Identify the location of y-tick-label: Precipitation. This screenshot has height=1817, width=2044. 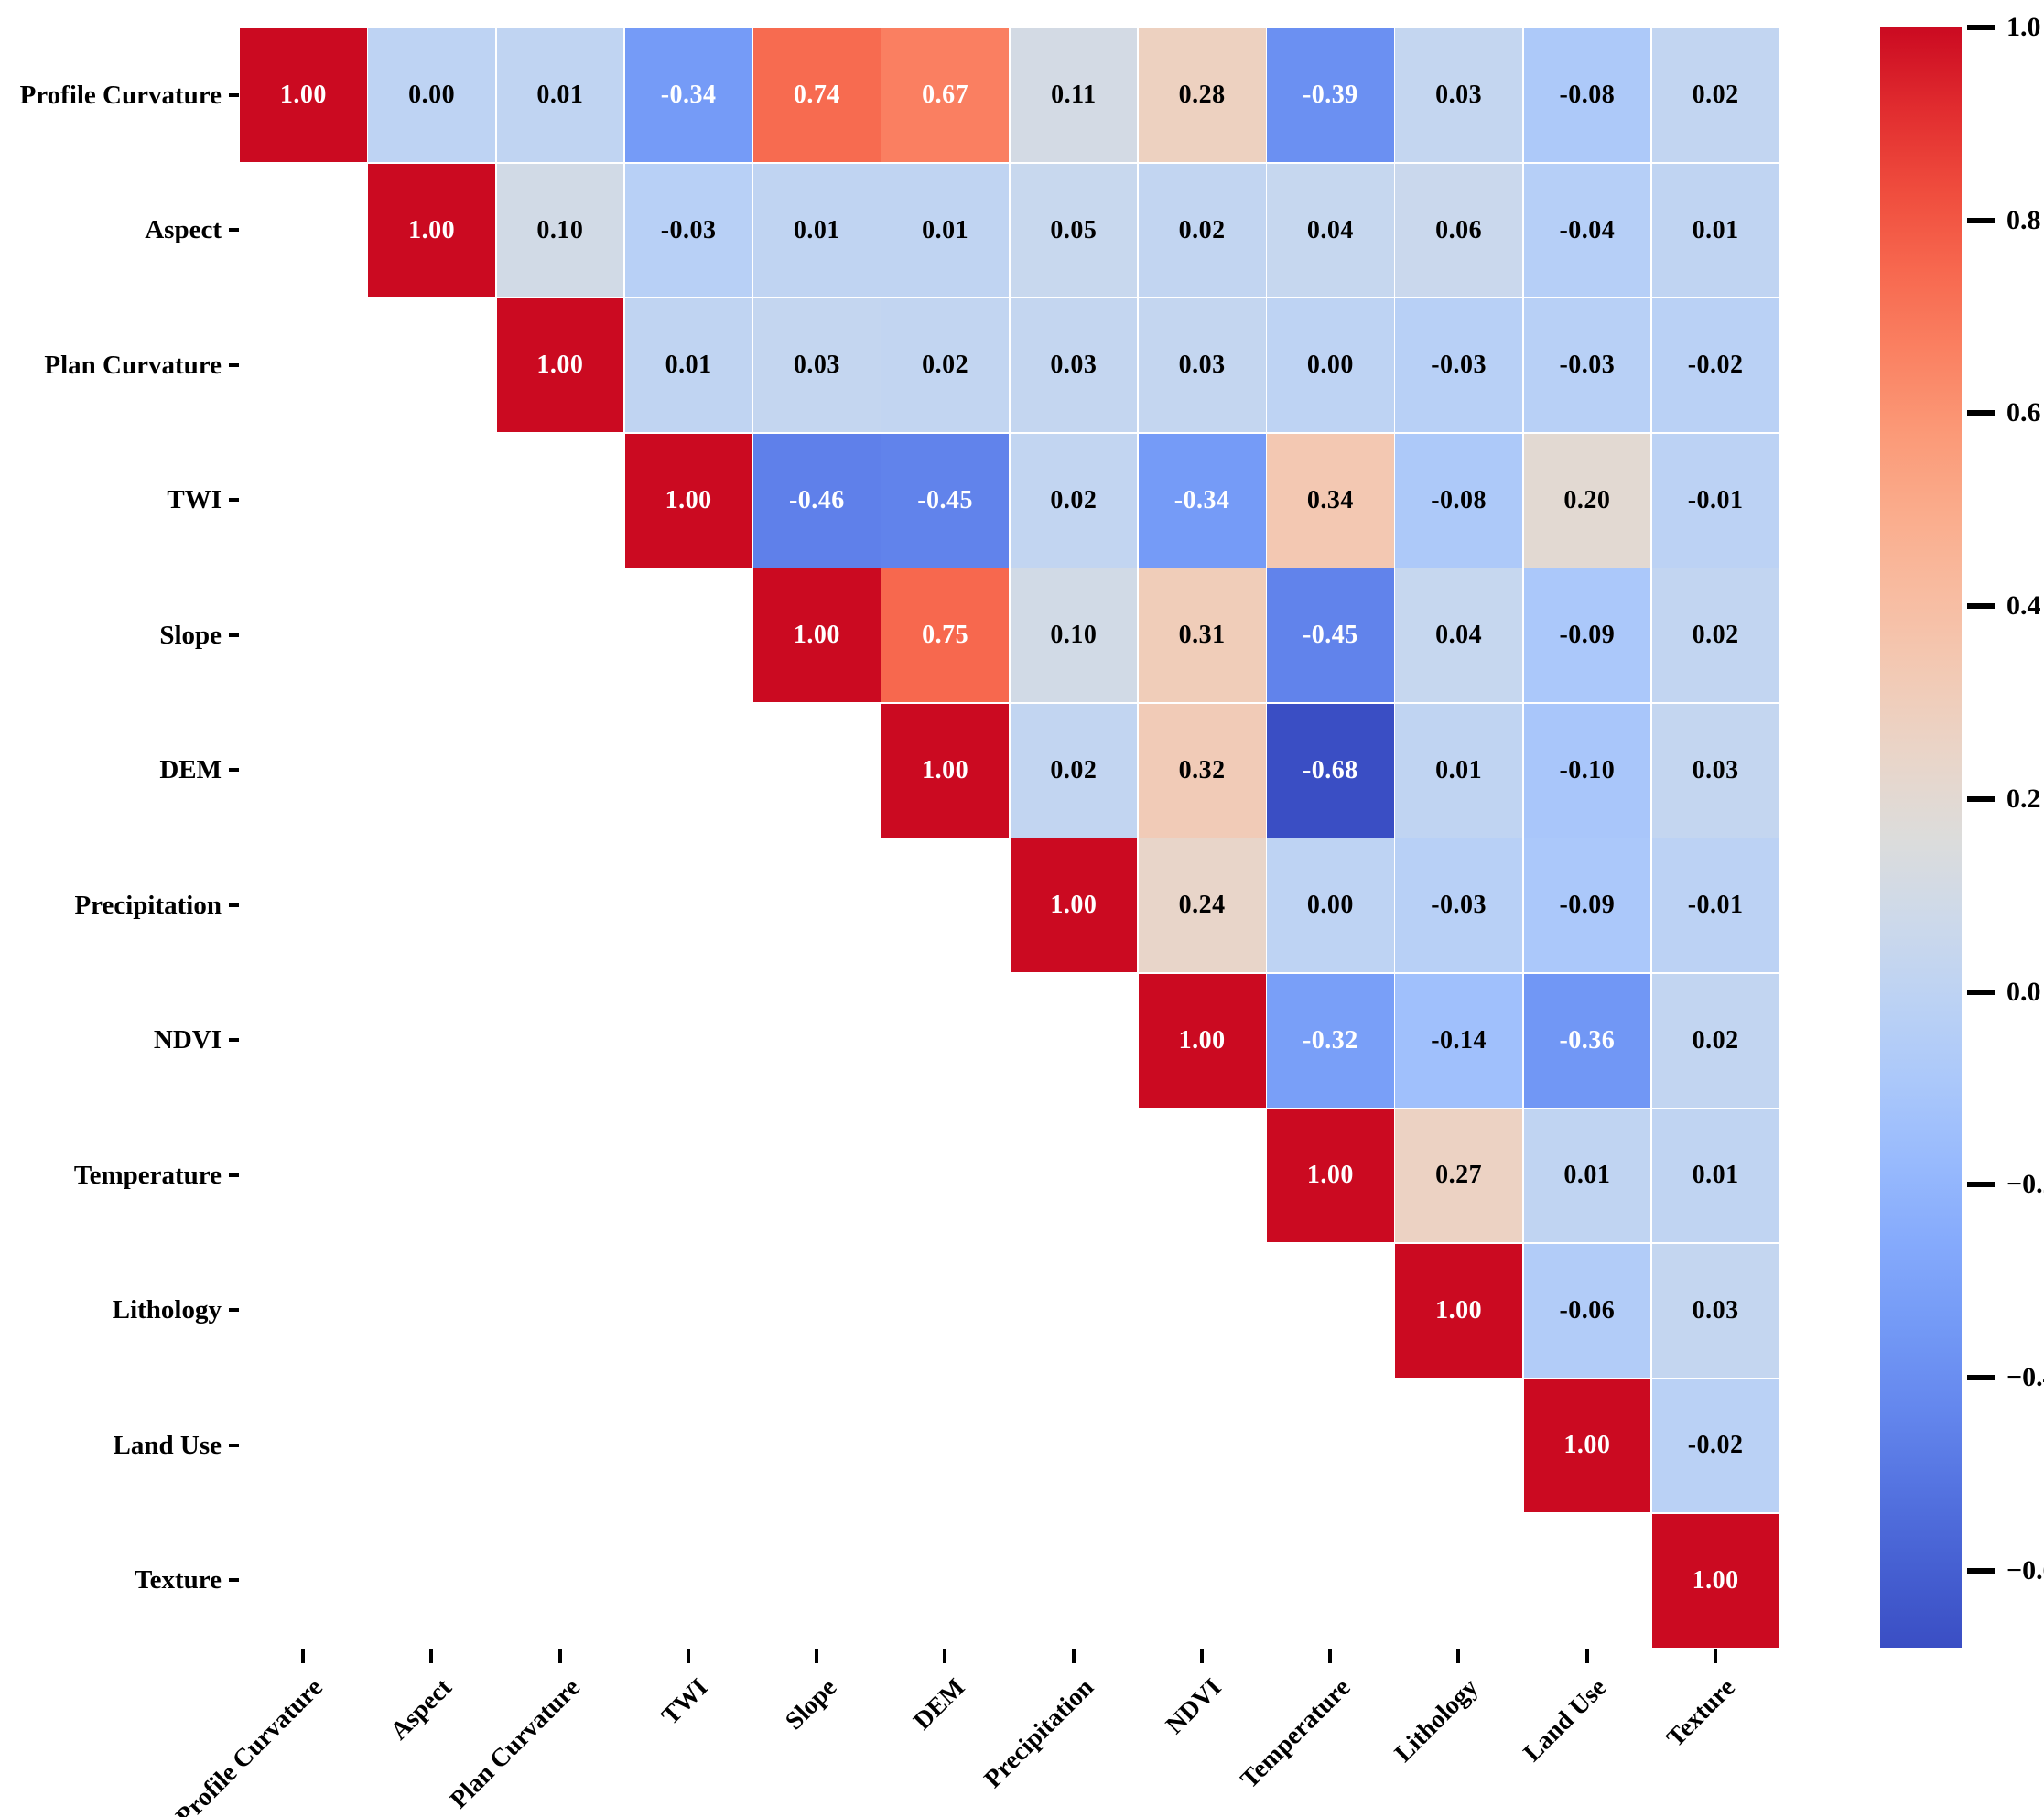
(148, 905).